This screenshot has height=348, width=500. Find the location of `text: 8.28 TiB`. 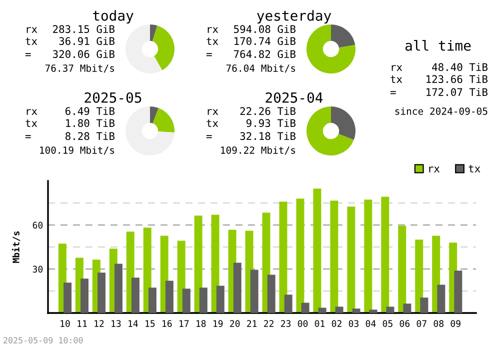

text: 8.28 TiB is located at coordinates (90, 136).